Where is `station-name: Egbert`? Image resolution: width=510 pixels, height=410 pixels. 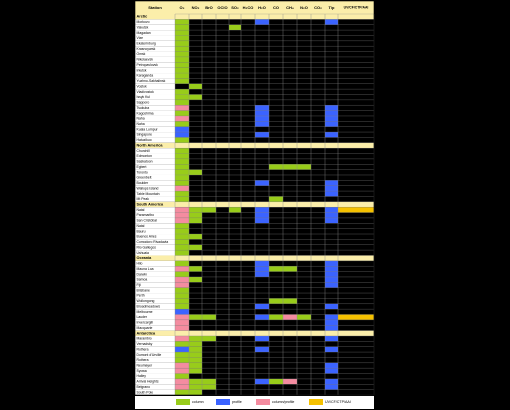
station-name: Egbert is located at coordinates (142, 167).